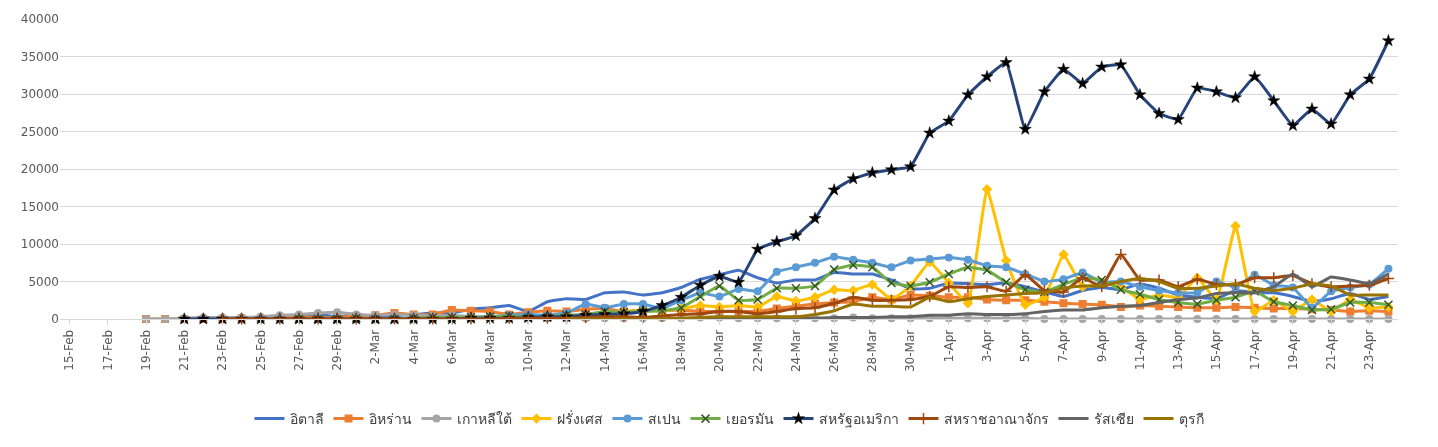 The height and width of the screenshot is (447, 1438). What do you see at coordinates (858, 420) in the screenshot?
I see `legend-label: สหรัฐอเมริกา` at bounding box center [858, 420].